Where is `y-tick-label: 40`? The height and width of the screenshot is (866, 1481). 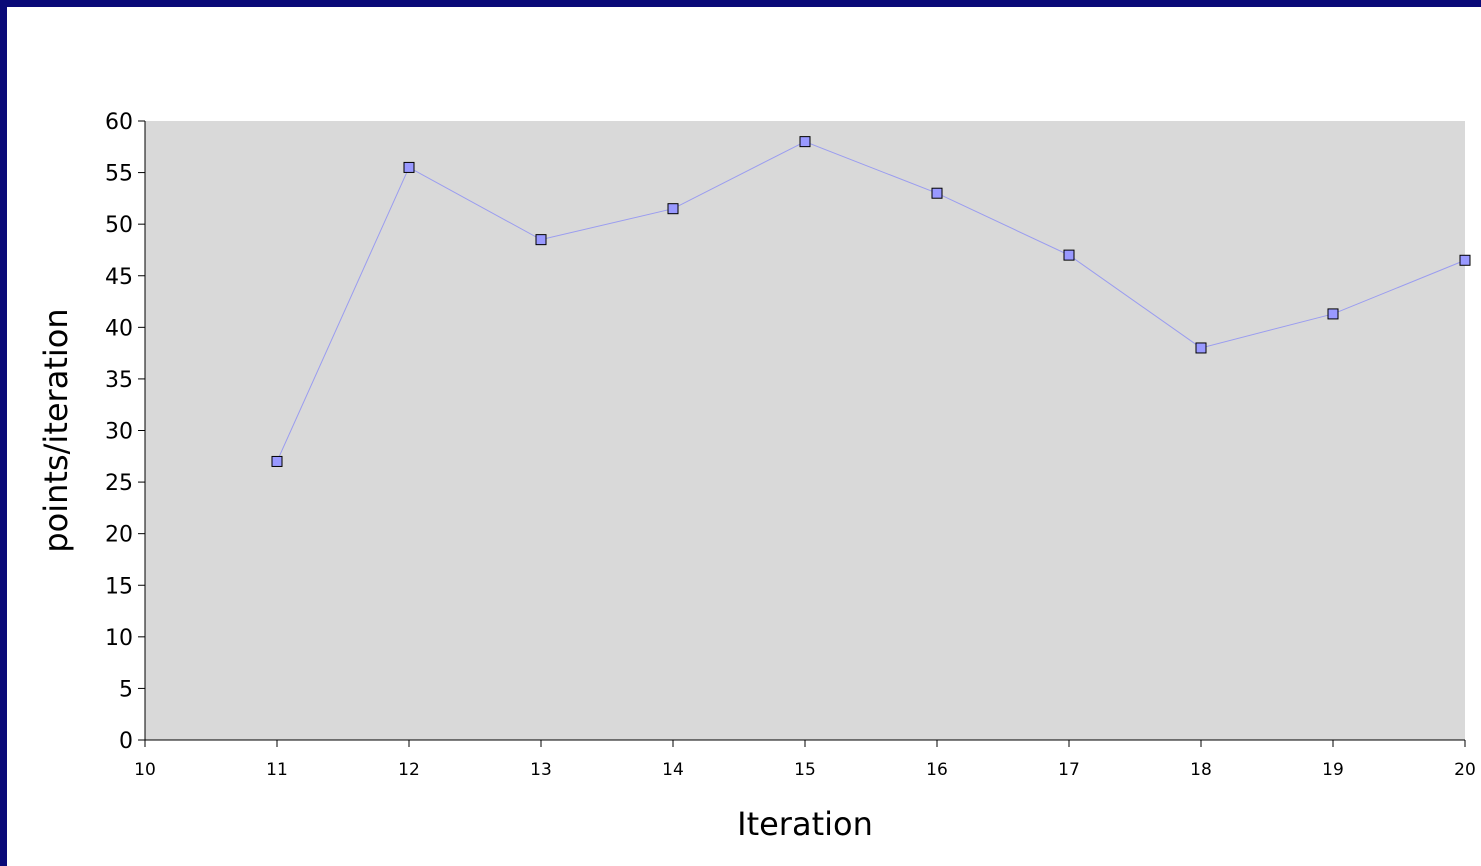 y-tick-label: 40 is located at coordinates (119, 328).